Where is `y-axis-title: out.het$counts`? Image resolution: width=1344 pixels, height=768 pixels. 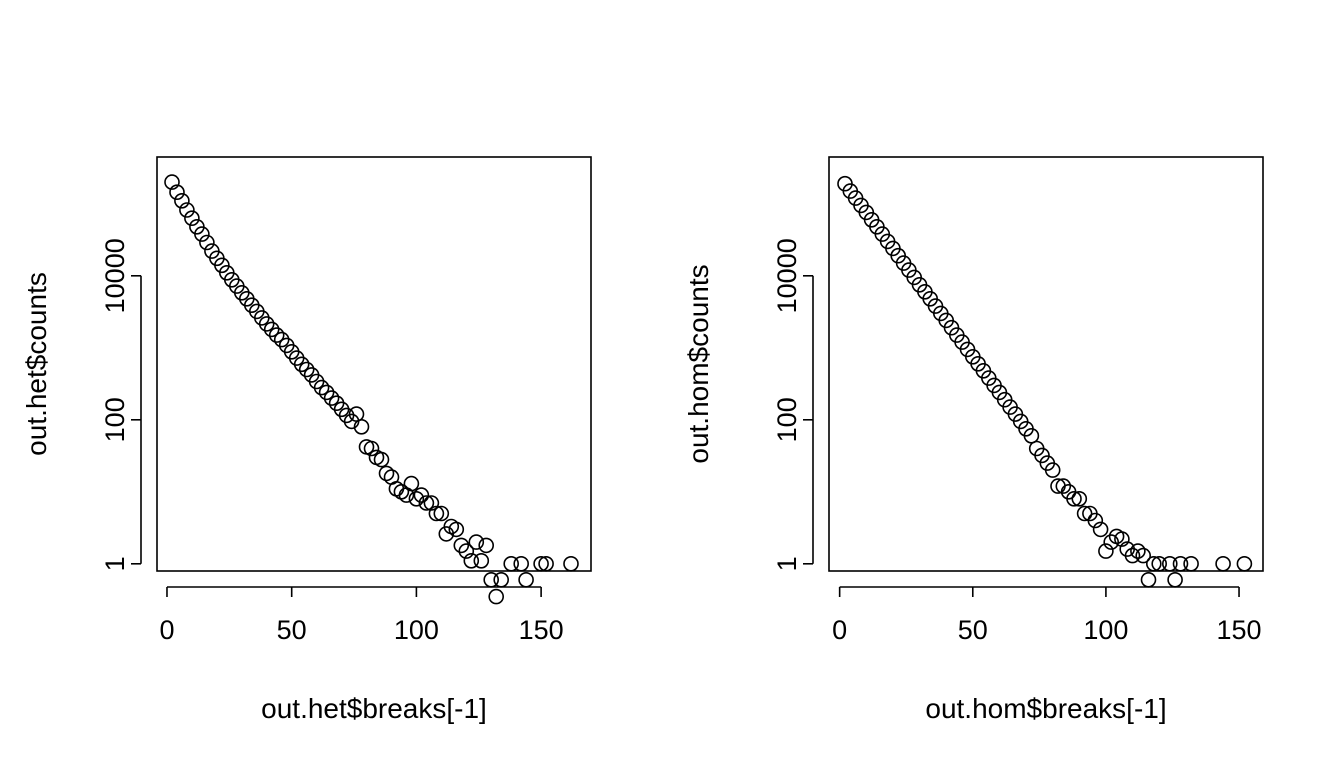 y-axis-title: out.het$counts is located at coordinates (36, 364).